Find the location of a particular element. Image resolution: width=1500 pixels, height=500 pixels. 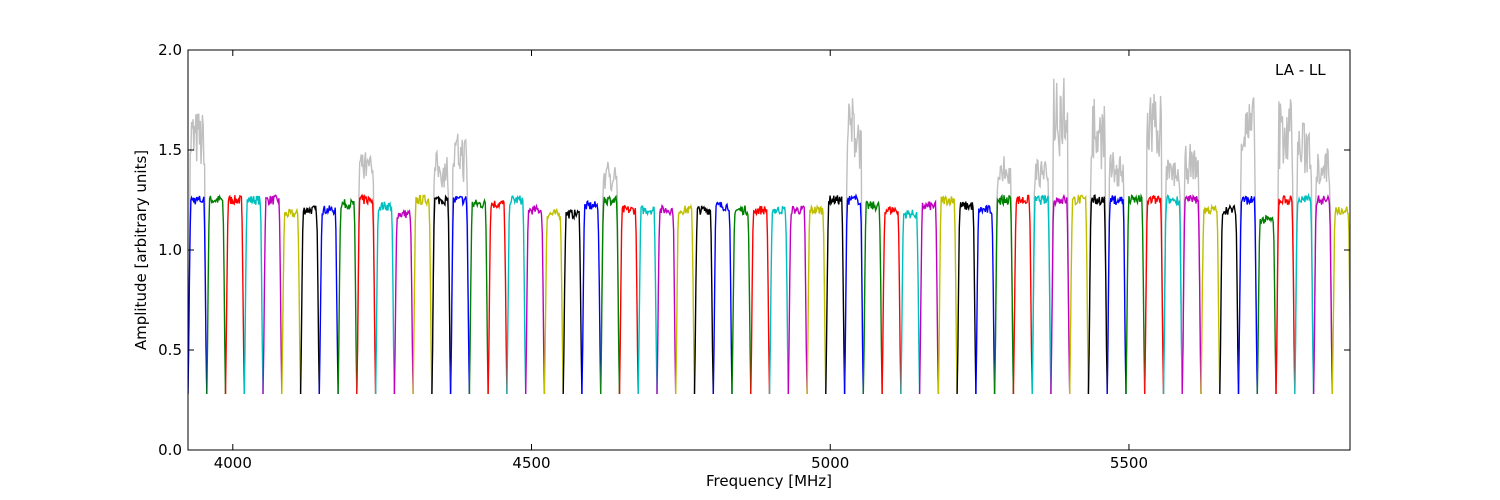

x-axis-label: Frequency [MHz] is located at coordinates (769, 481).